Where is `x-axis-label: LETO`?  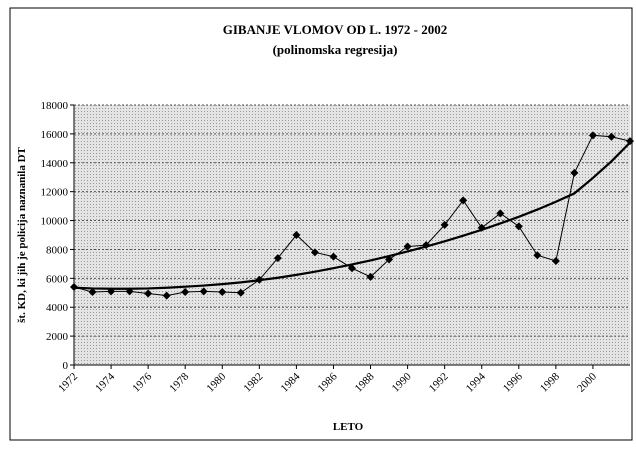
x-axis-label: LETO is located at coordinates (348, 427).